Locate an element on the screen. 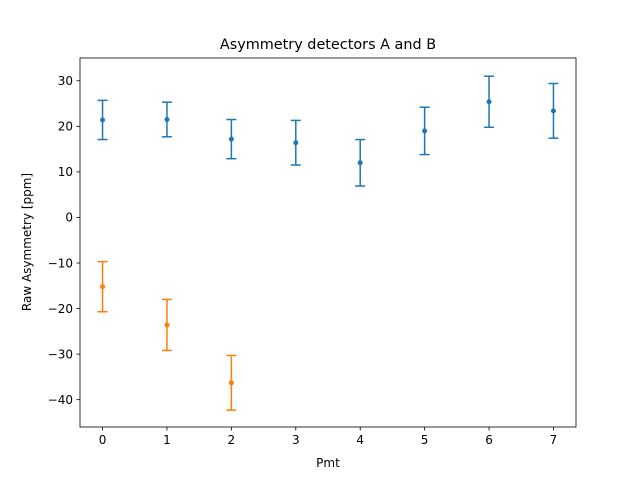  x-tick-label: 1 is located at coordinates (167, 440).